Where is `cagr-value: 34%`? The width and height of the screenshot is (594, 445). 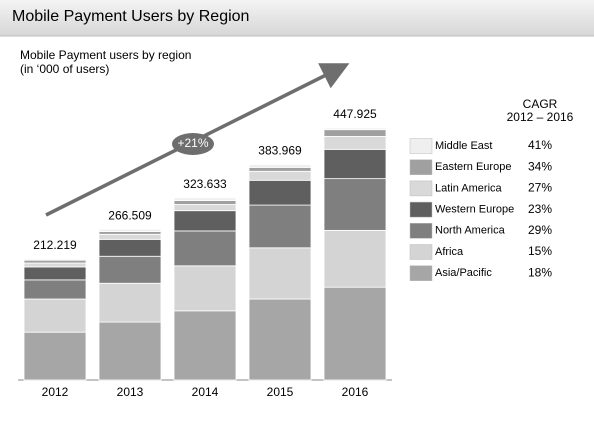
cagr-value: 34% is located at coordinates (540, 166).